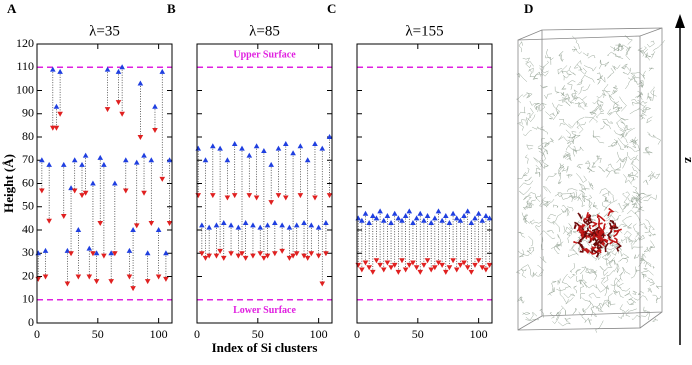 This screenshot has height=365, width=692. I want to click on y-tick-label: 20, so click(28, 275).